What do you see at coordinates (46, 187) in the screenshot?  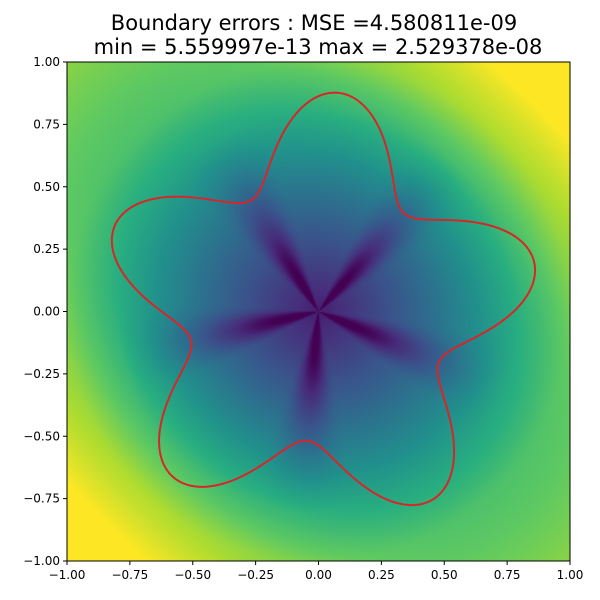 I see `y-tick-label: 0.50` at bounding box center [46, 187].